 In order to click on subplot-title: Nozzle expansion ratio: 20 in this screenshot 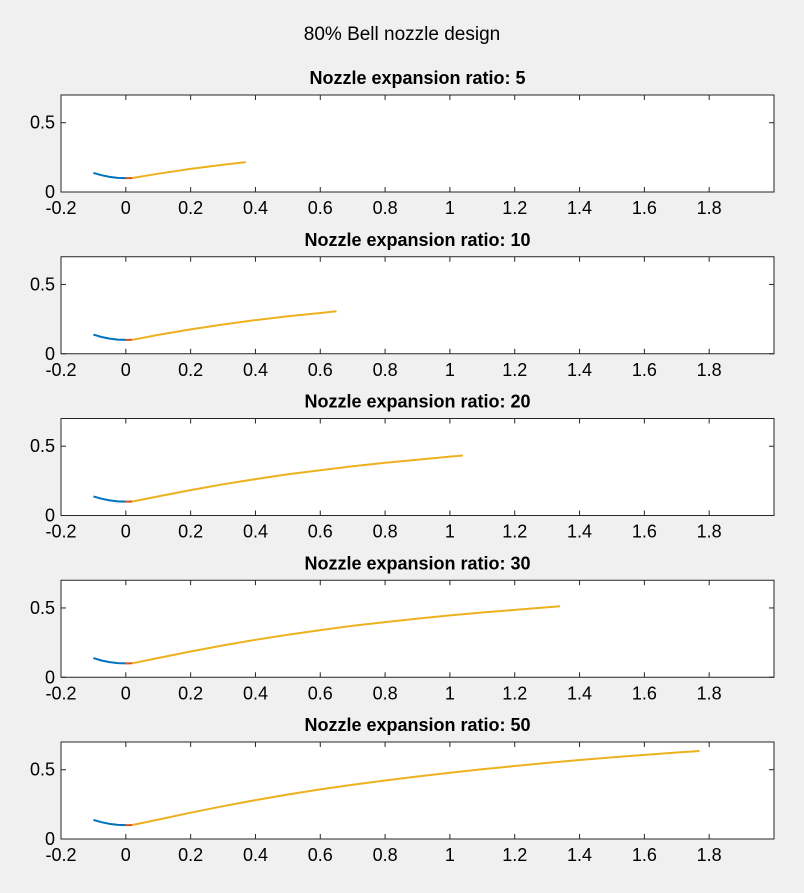, I will do `click(417, 402)`.